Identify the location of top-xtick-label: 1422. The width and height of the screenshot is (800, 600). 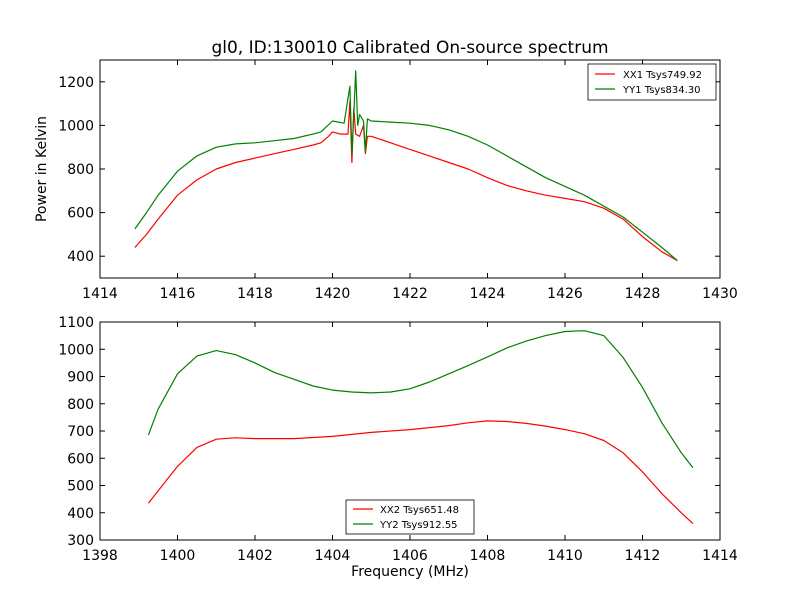
(410, 294).